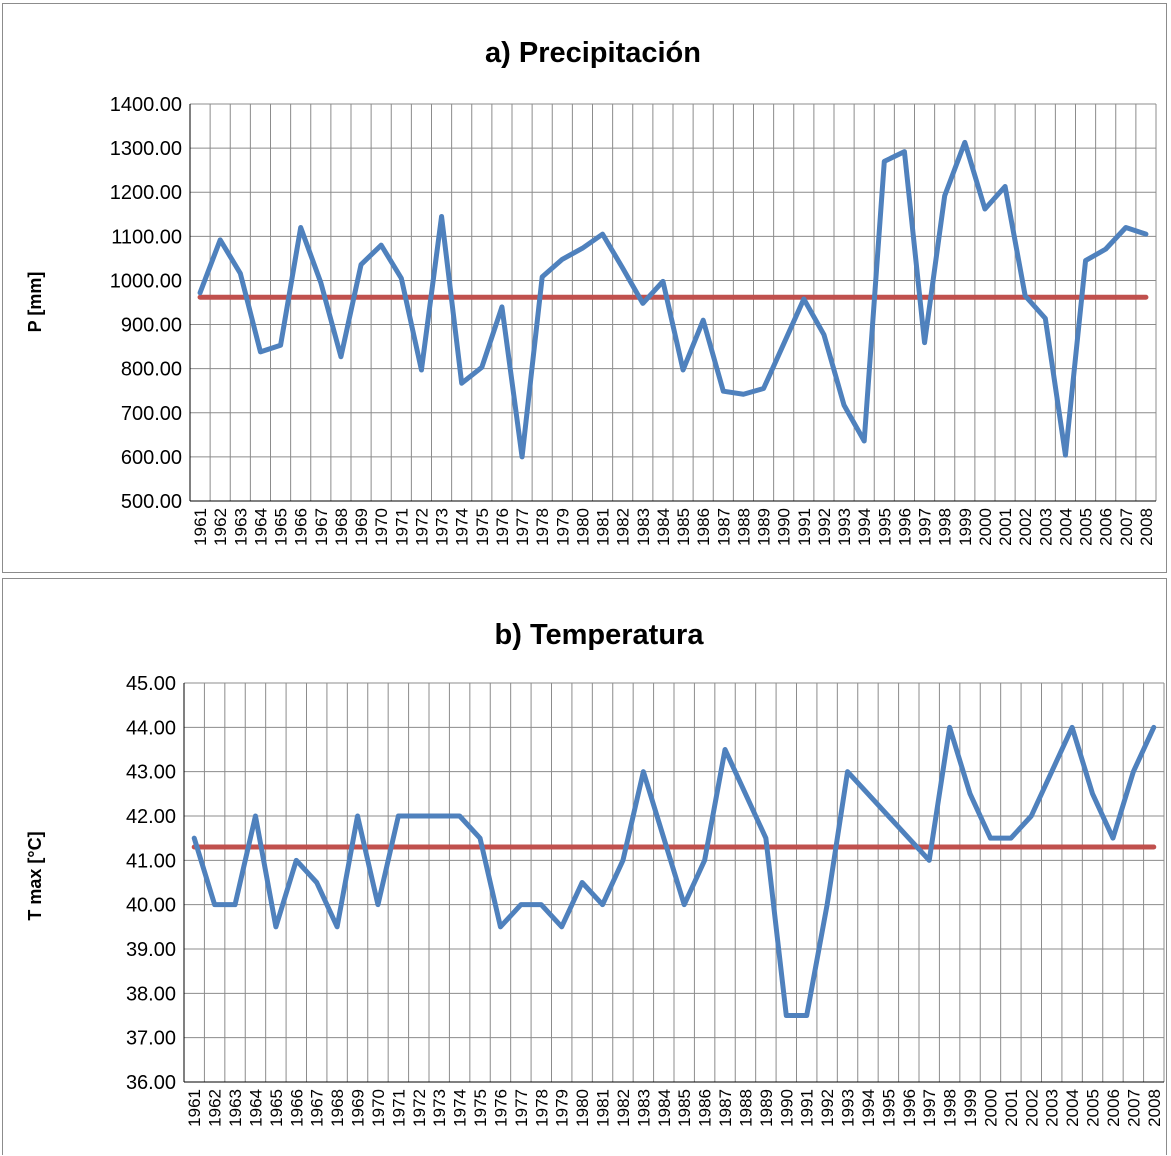 Image resolution: width=1171 pixels, height=1156 pixels. What do you see at coordinates (151, 950) in the screenshot?
I see `y-tick-label: 39.00` at bounding box center [151, 950].